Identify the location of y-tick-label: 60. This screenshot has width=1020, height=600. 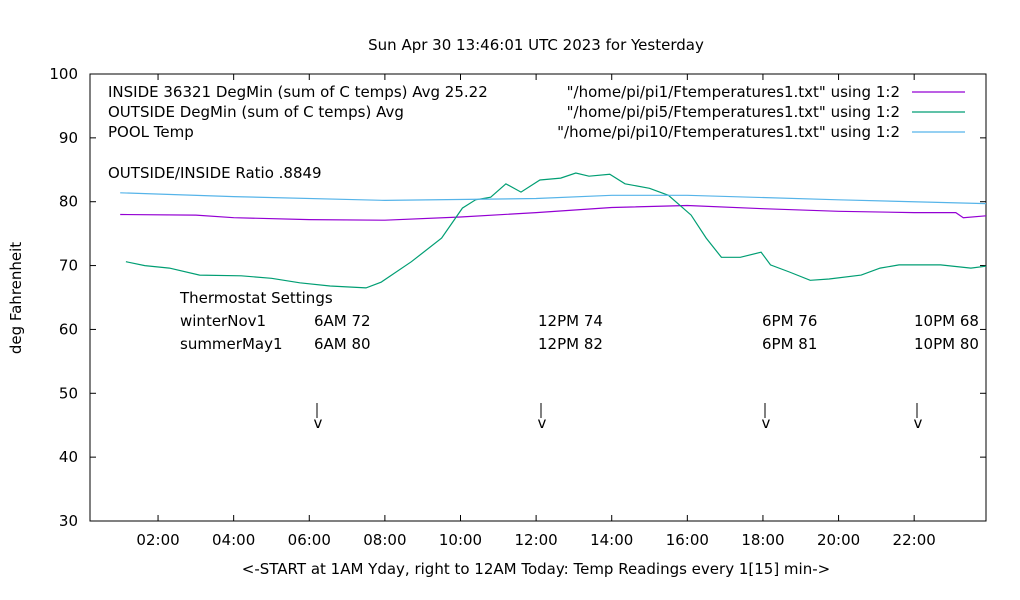
(68, 329).